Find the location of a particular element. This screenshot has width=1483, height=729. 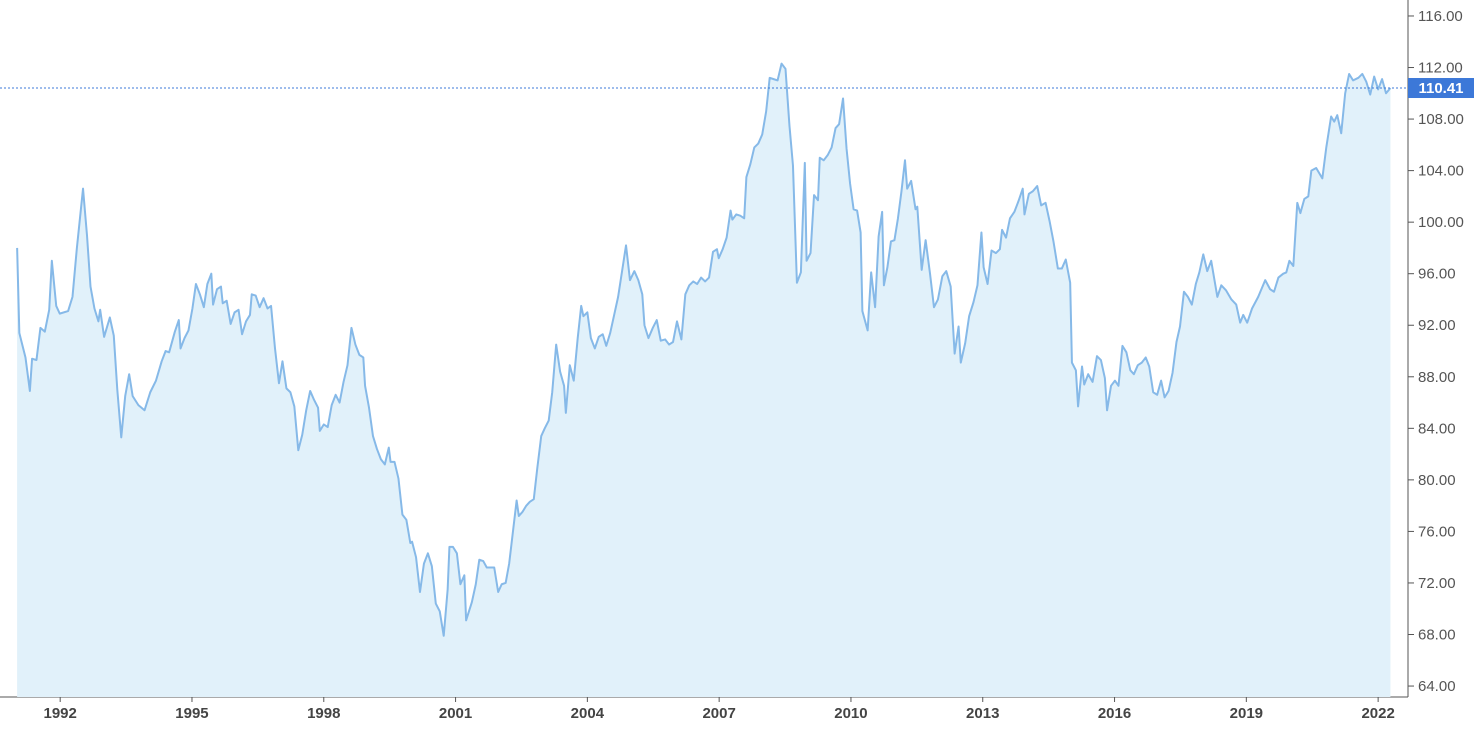

y-tick-label: 116.00 is located at coordinates (1440, 16).